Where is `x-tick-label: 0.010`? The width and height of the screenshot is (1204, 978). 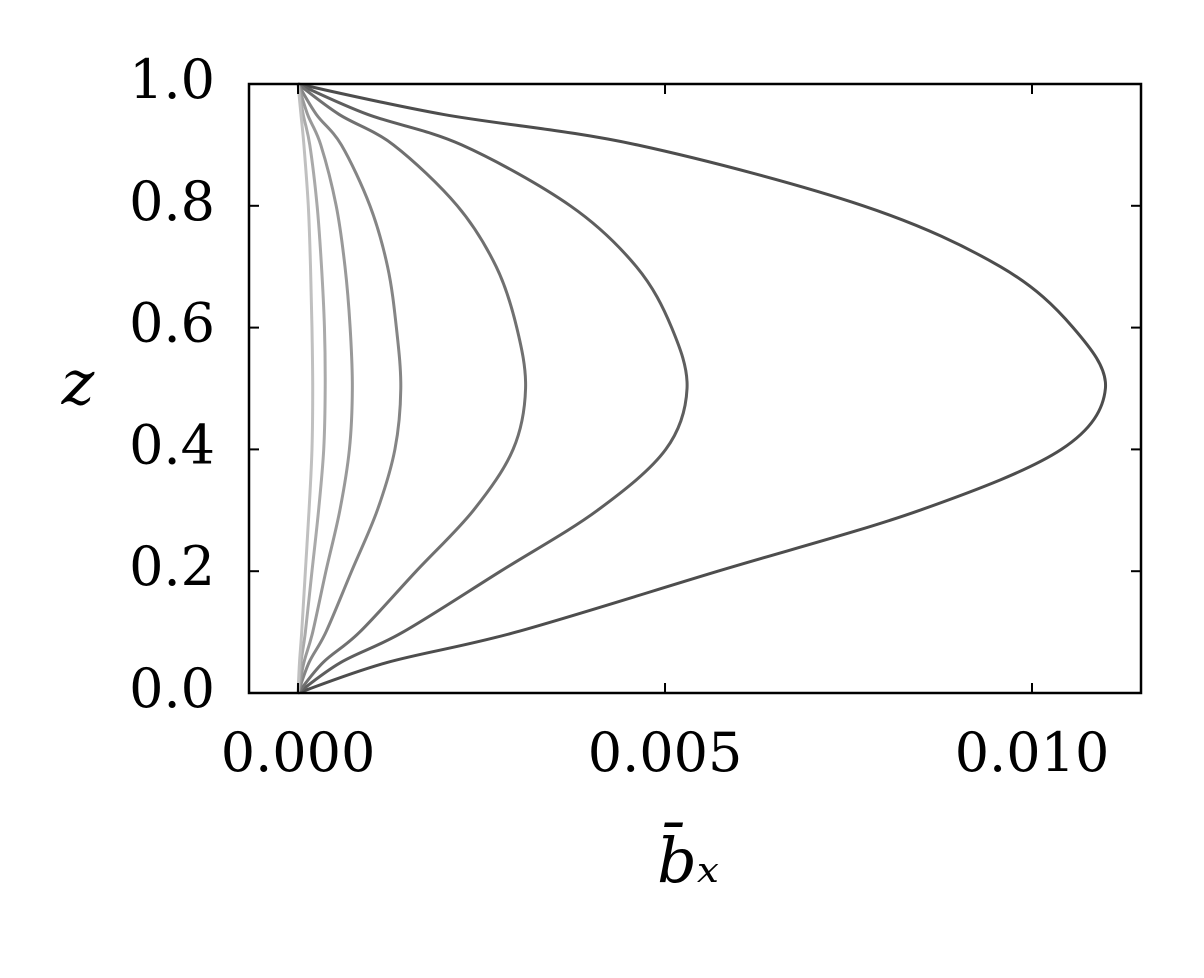
x-tick-label: 0.010 is located at coordinates (1032, 752).